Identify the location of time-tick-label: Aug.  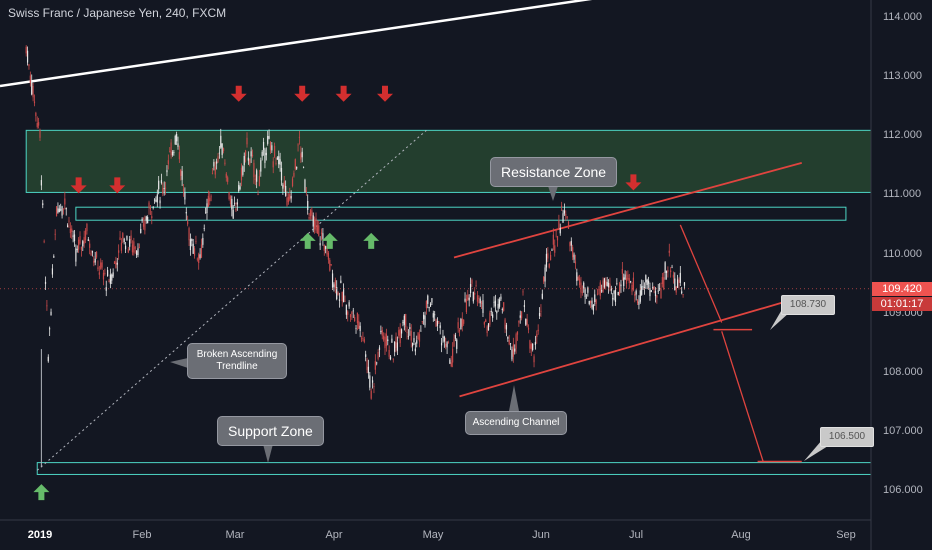
(741, 535).